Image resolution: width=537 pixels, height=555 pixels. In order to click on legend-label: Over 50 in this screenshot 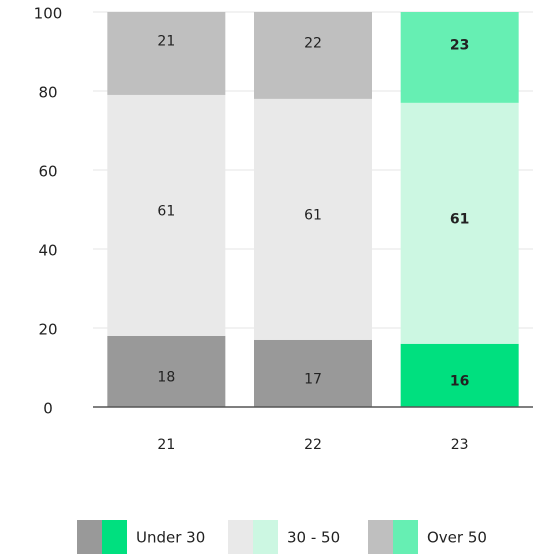, I will do `click(457, 538)`.